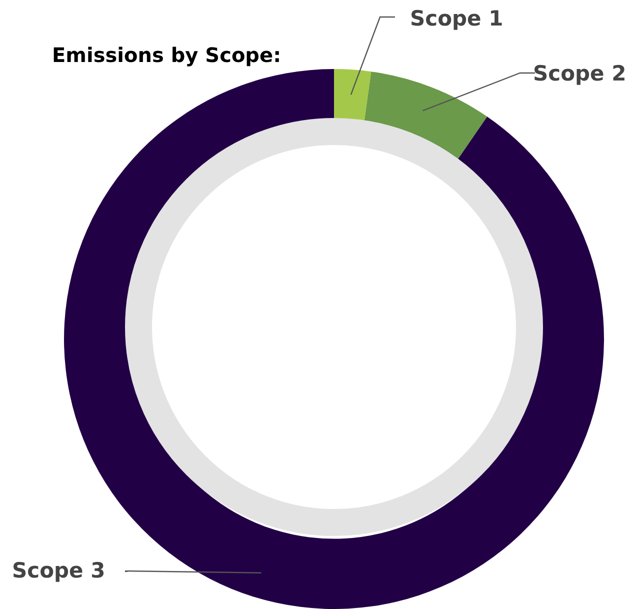 This screenshot has width=641, height=609. I want to click on slice-label: Scope 3, so click(59, 570).